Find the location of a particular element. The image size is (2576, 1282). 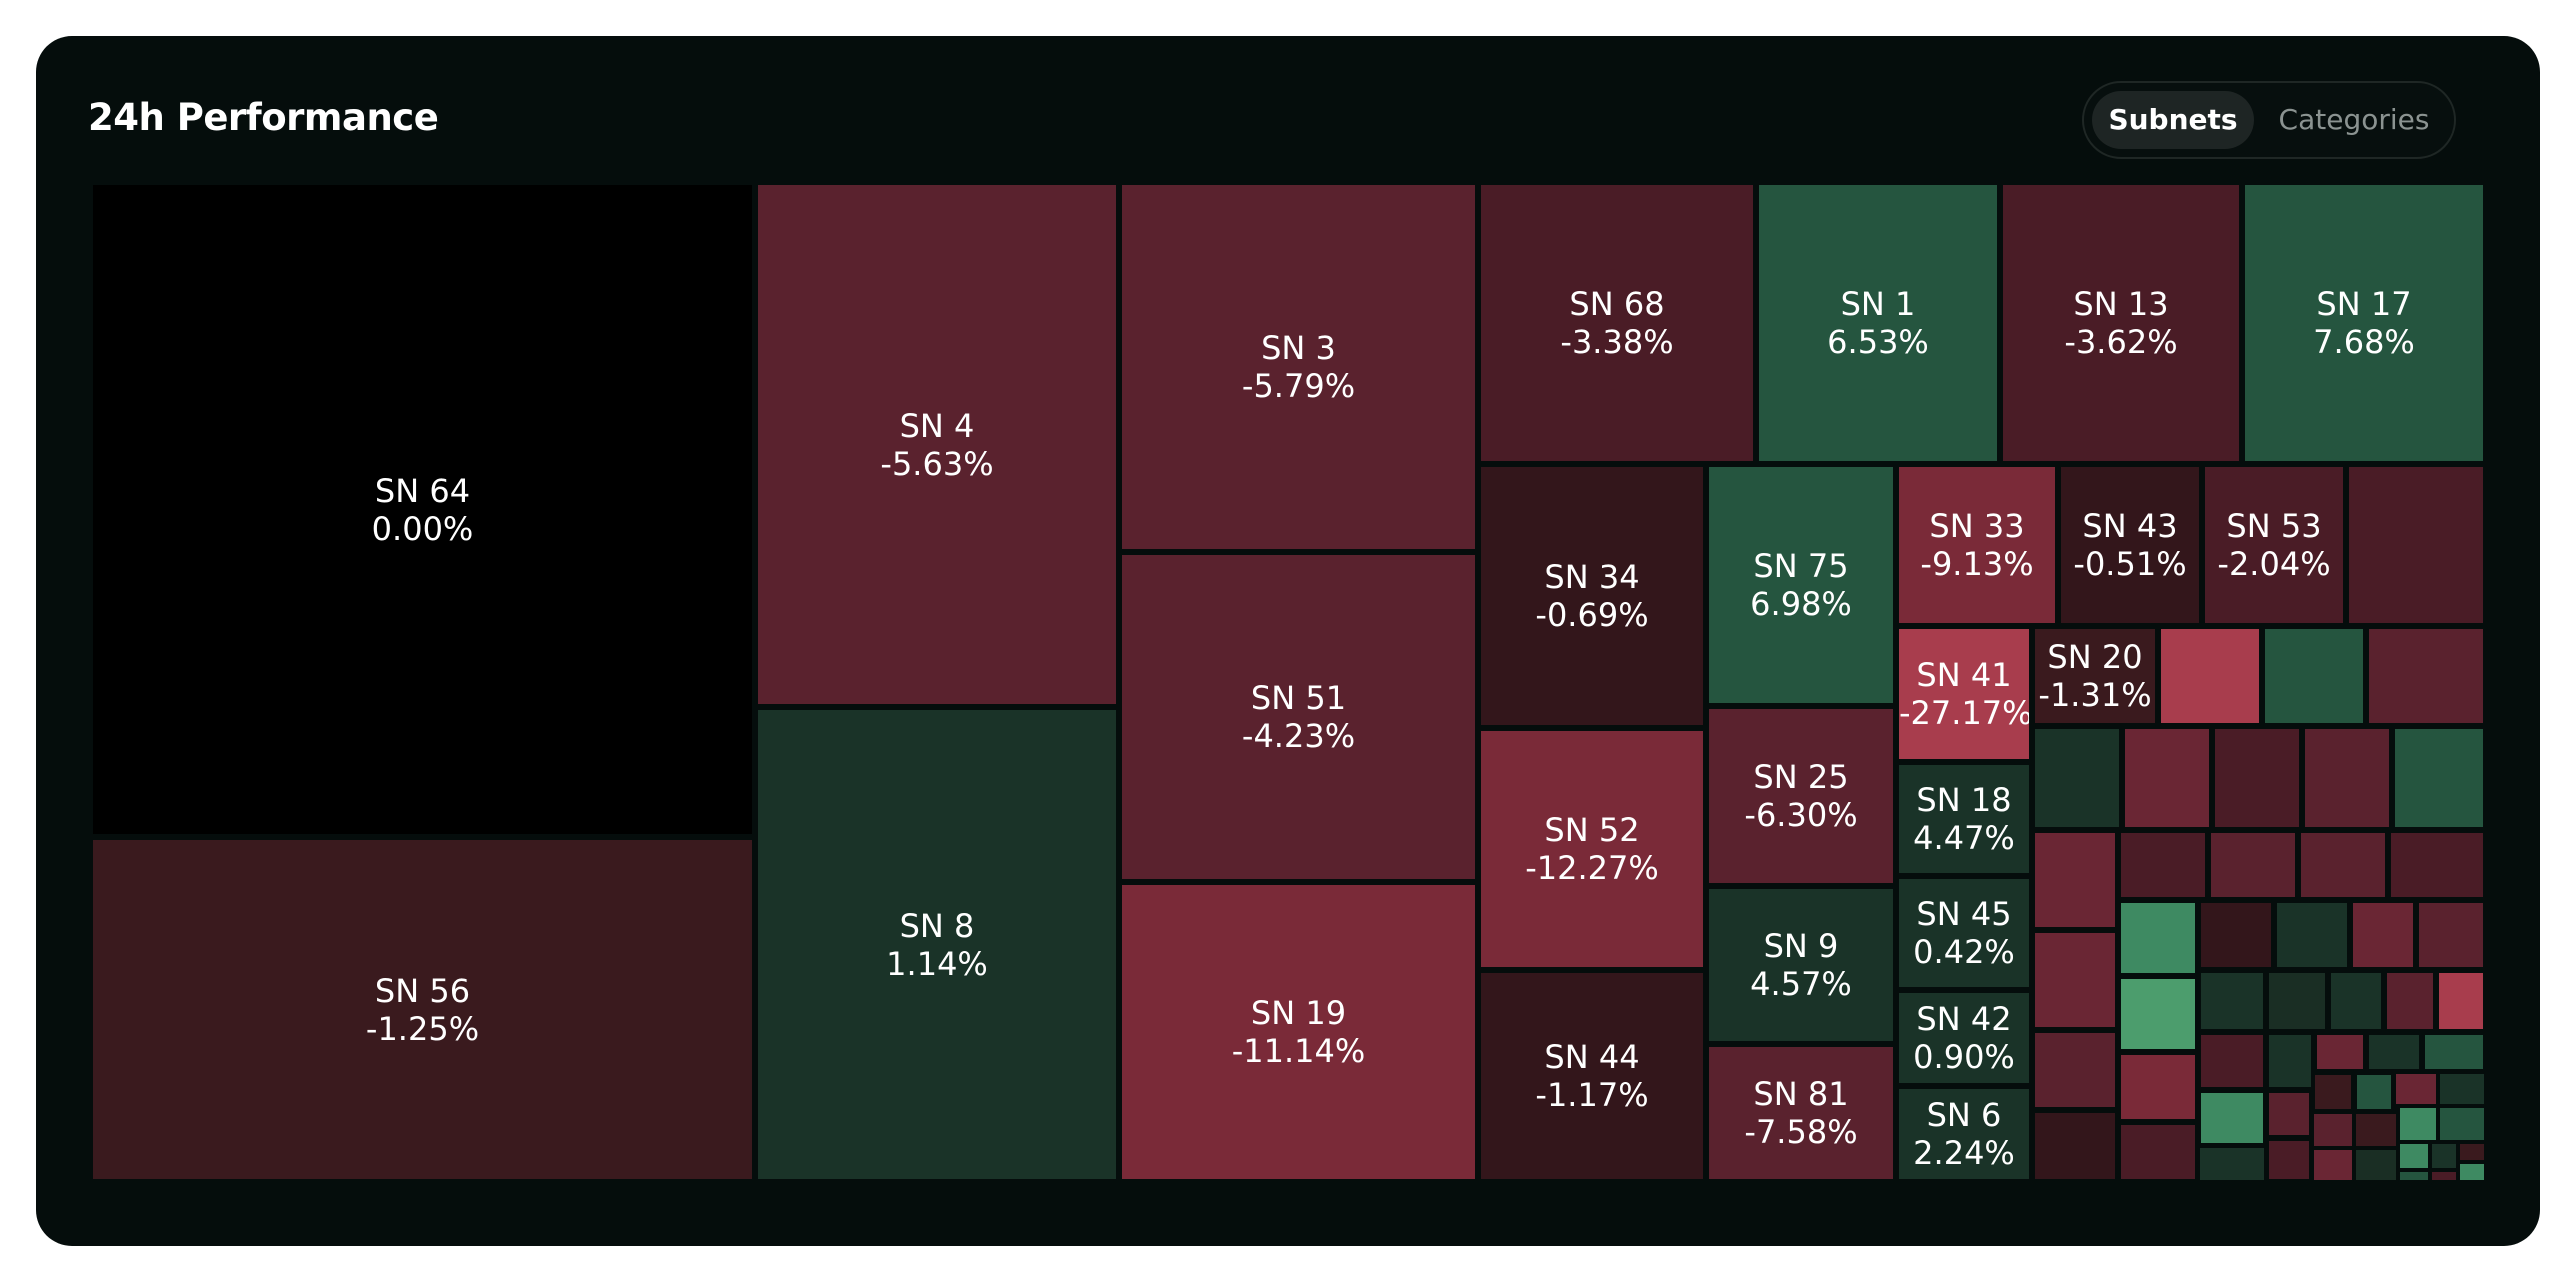

toggle-categories-option: Categories is located at coordinates (2354, 119).